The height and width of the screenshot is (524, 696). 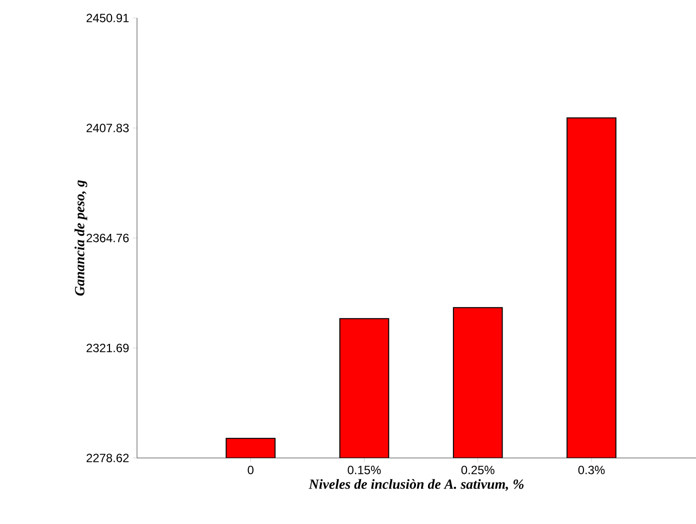 What do you see at coordinates (107, 238) in the screenshot?
I see `y-tick-label: 2364.76` at bounding box center [107, 238].